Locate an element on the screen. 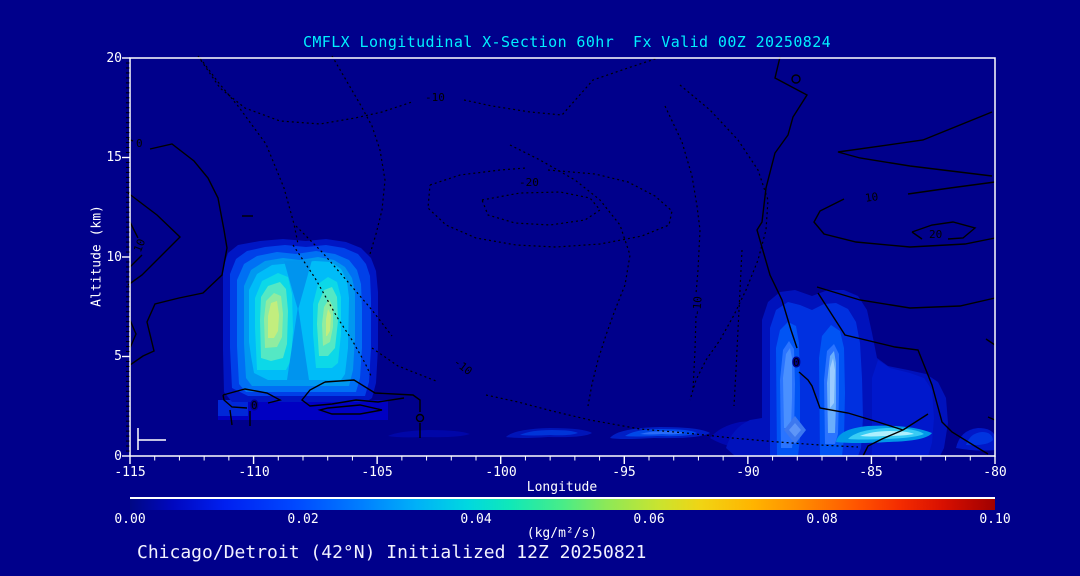 The width and height of the screenshot is (1080, 576). y-tick-label: 5 is located at coordinates (118, 356).